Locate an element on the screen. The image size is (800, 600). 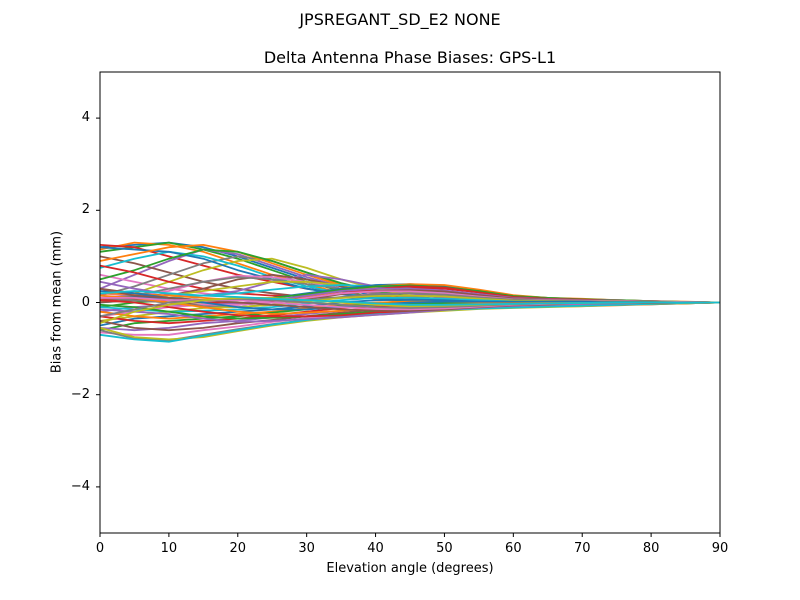
x-tick-label: 60 is located at coordinates (513, 548).